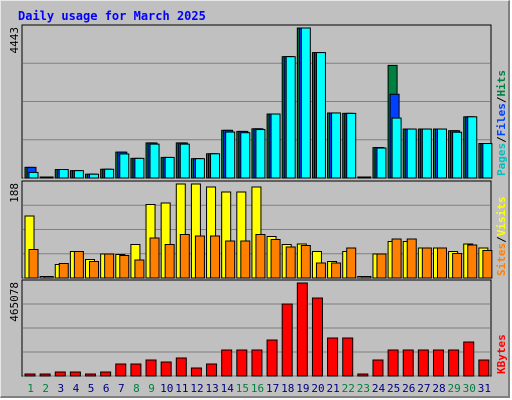  I want to click on panel-top-legend: Pages/Files/Hits, so click(501, 123).